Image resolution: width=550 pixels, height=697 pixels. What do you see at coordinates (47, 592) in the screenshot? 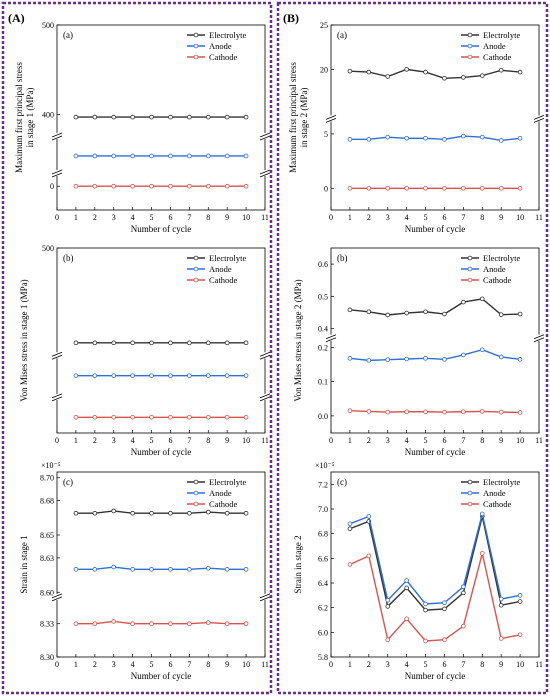
I see `y-tick-label: 8.60` at bounding box center [47, 592].